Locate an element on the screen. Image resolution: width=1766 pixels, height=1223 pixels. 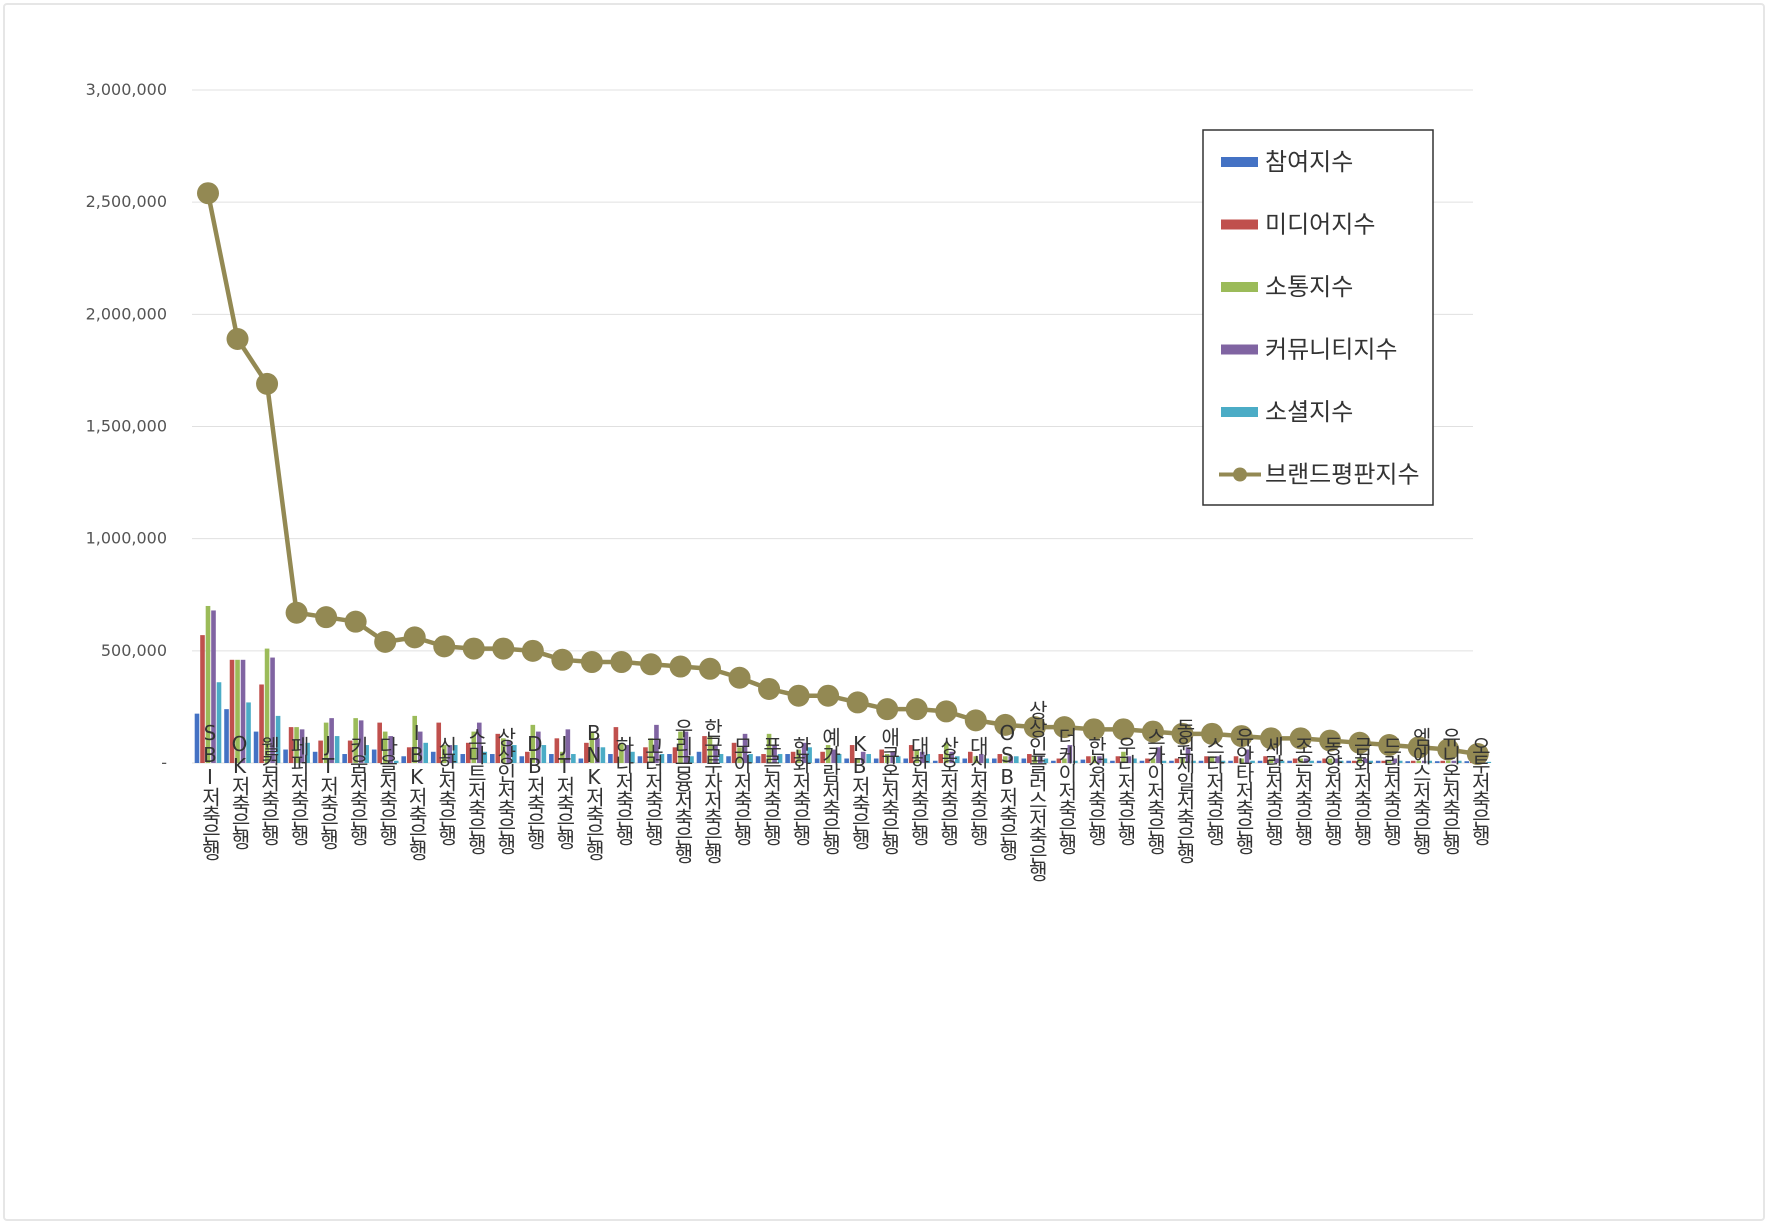
x-tick-label: SBI저축은행 is located at coordinates (210, 791).